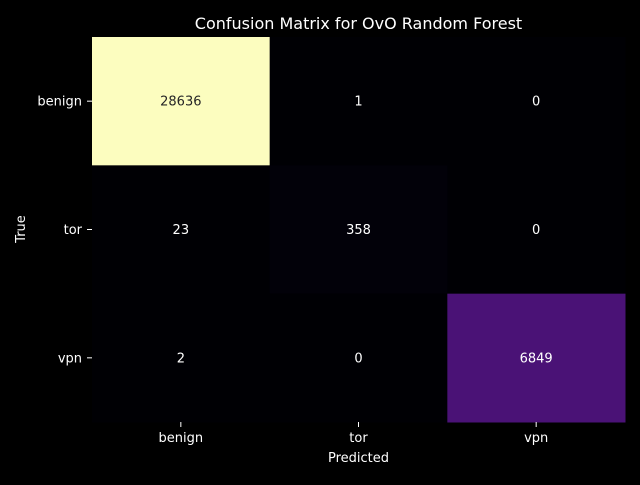 Image resolution: width=640 pixels, height=485 pixels. I want to click on heatmap-cell-benign-tor, so click(358, 101).